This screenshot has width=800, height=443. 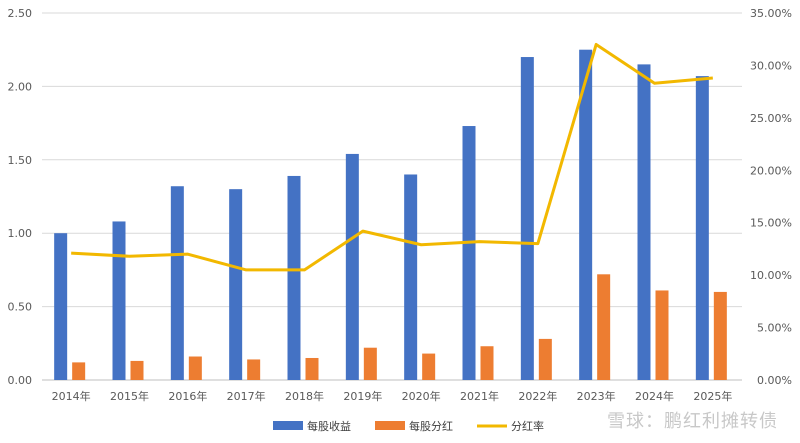 I want to click on legend-label: 每股收益, so click(x=329, y=426).